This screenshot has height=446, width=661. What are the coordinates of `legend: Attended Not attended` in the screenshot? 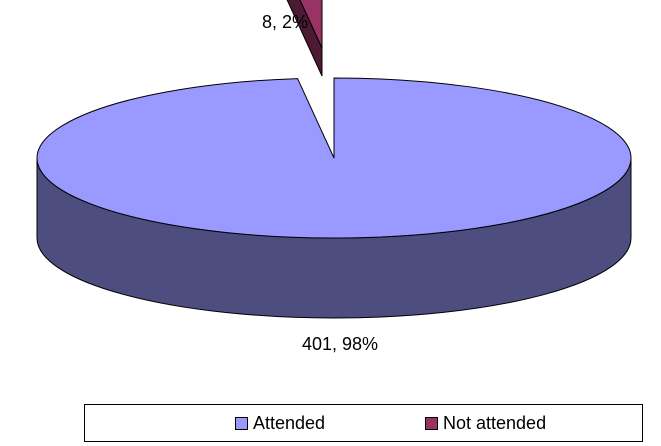 It's located at (363, 423).